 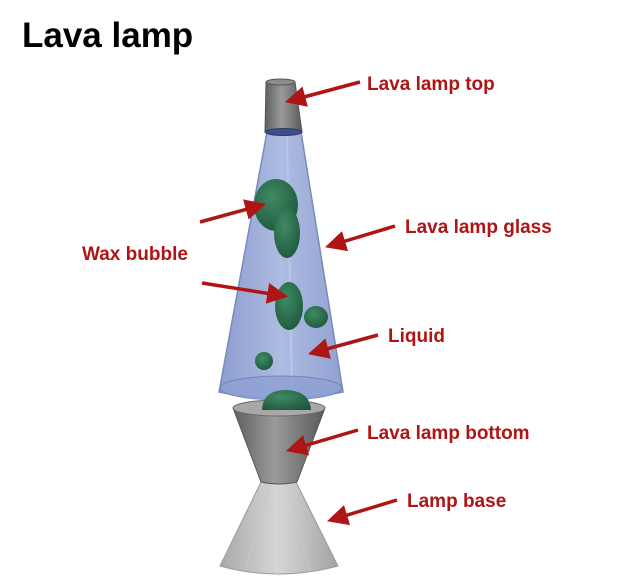 I want to click on arrow-top, so click(x=322, y=93).